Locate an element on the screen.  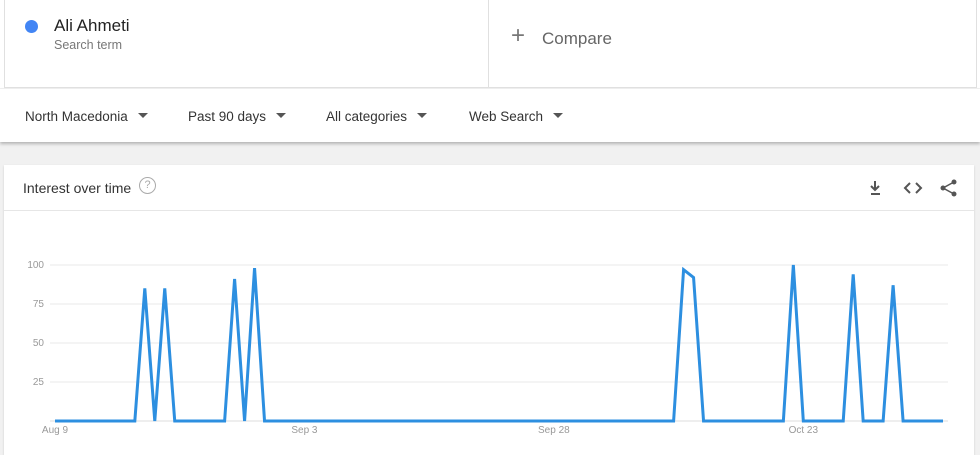
share-icon is located at coordinates (948, 188).